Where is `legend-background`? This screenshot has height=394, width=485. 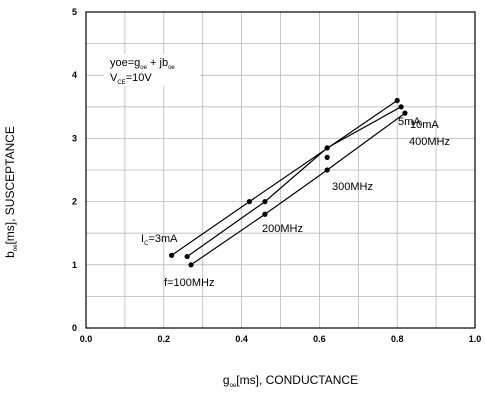
legend-background is located at coordinates (152, 70).